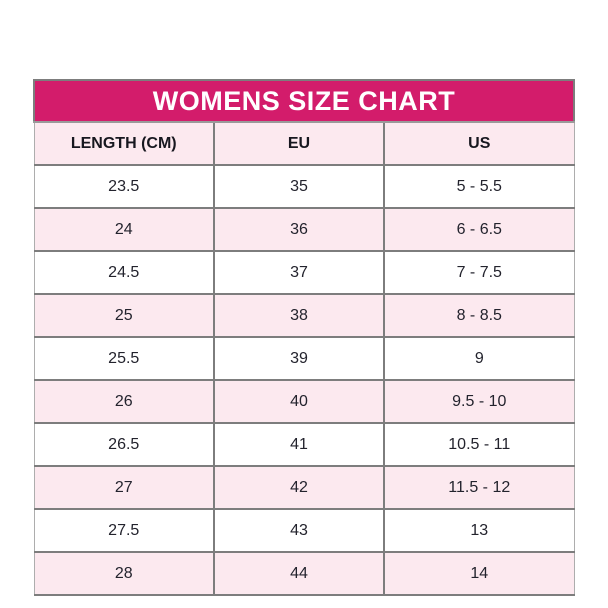  I want to click on eu-size-value: 42, so click(299, 487).